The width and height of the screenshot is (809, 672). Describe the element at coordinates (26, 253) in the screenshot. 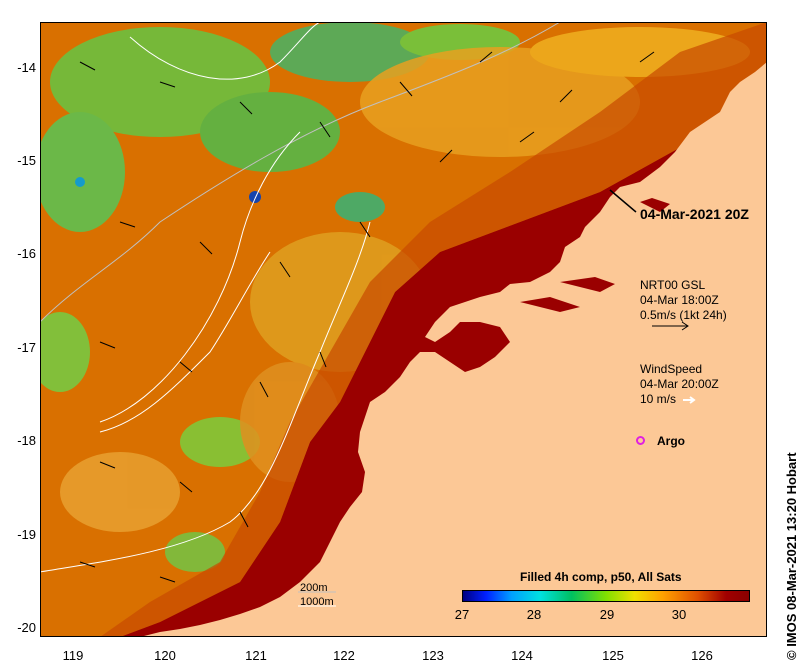

I see `y-tick-label: -16` at that location.